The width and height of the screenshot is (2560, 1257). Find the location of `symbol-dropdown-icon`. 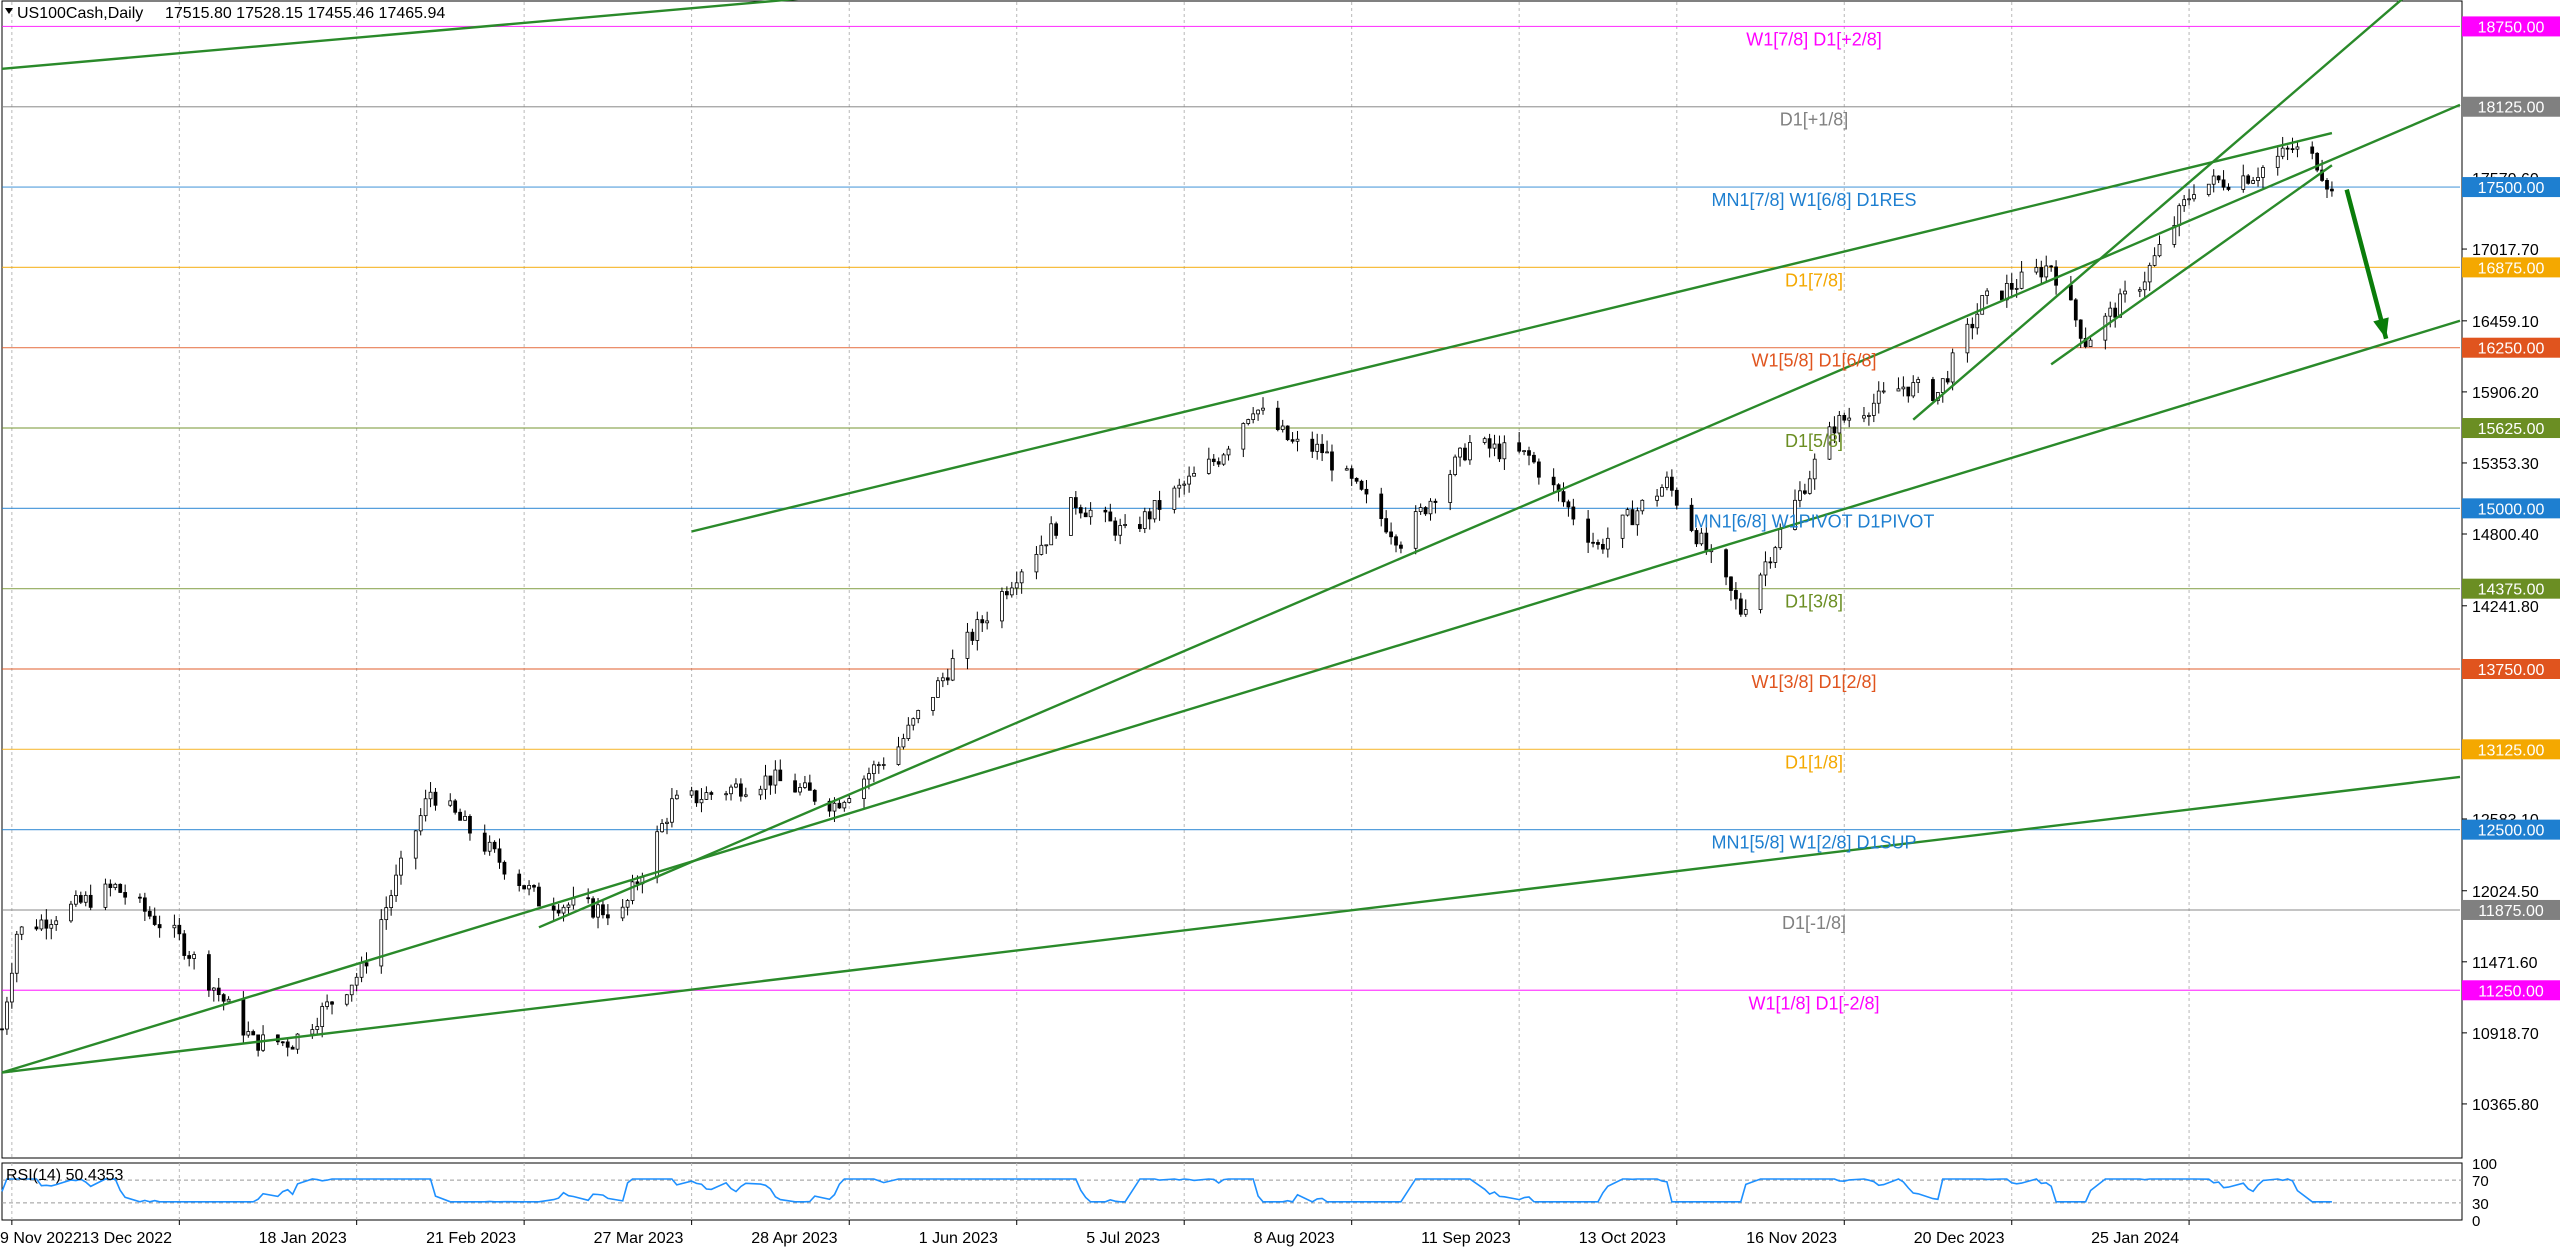

symbol-dropdown-icon is located at coordinates (9, 11).